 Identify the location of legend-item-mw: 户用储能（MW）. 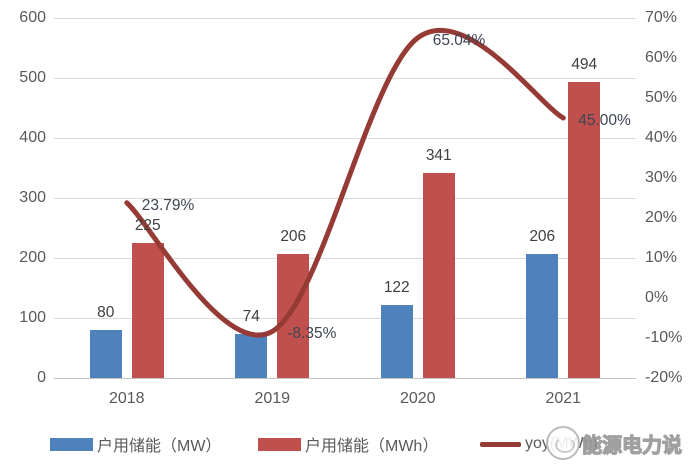
(136, 444).